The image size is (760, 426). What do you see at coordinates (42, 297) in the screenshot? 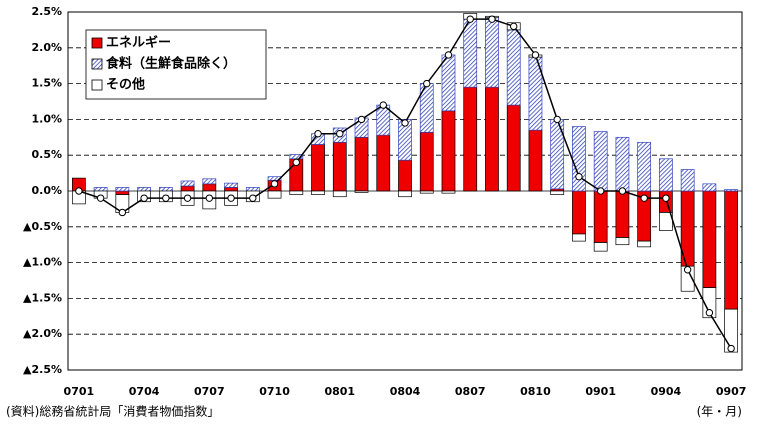
I see `y-tick-label: ▲1.5%` at bounding box center [42, 297].